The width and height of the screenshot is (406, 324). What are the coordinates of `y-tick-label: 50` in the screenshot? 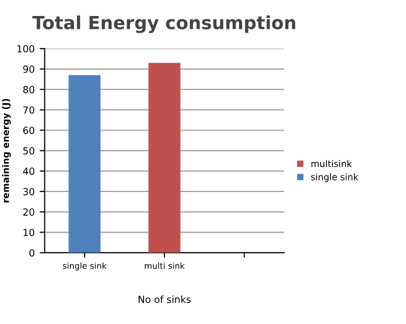 It's located at (28, 150).